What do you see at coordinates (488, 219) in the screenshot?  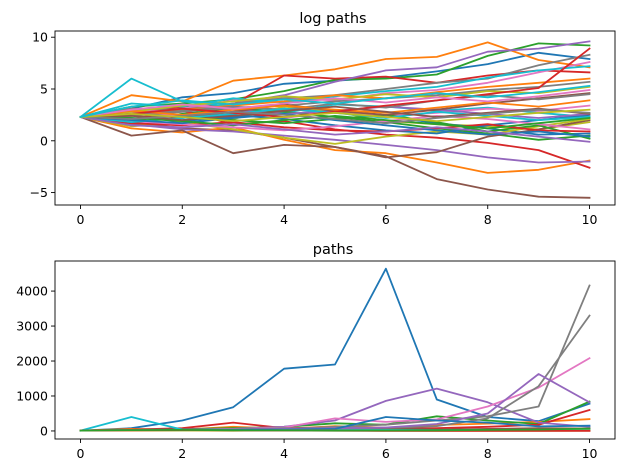 I see `top-chart-x-tick-label: 8` at bounding box center [488, 219].